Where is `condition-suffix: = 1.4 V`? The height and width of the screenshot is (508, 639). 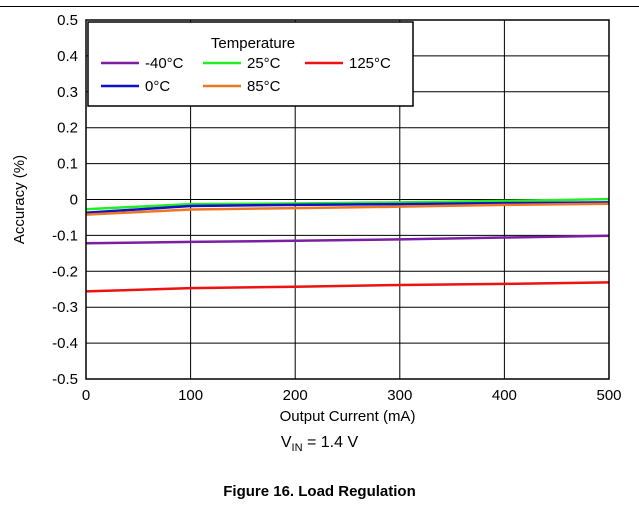 condition-suffix: = 1.4 V is located at coordinates (330, 442).